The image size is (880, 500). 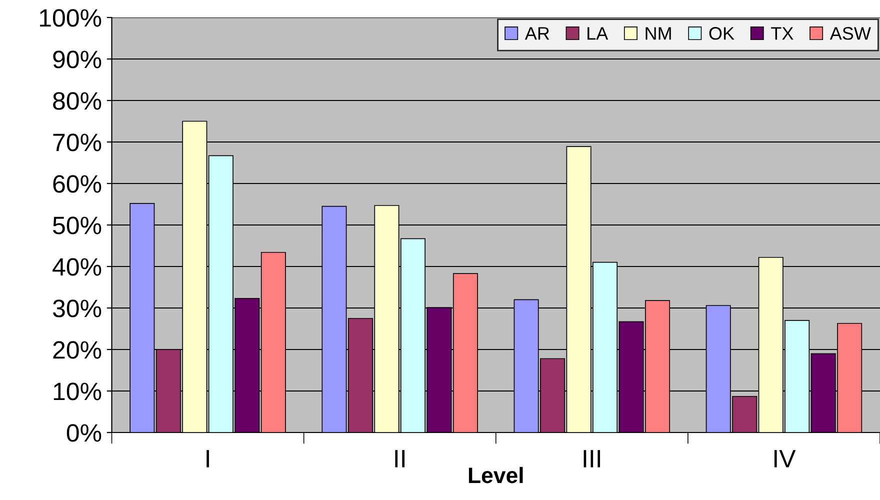 I want to click on y-tick-label: 100%, so click(x=71, y=18).